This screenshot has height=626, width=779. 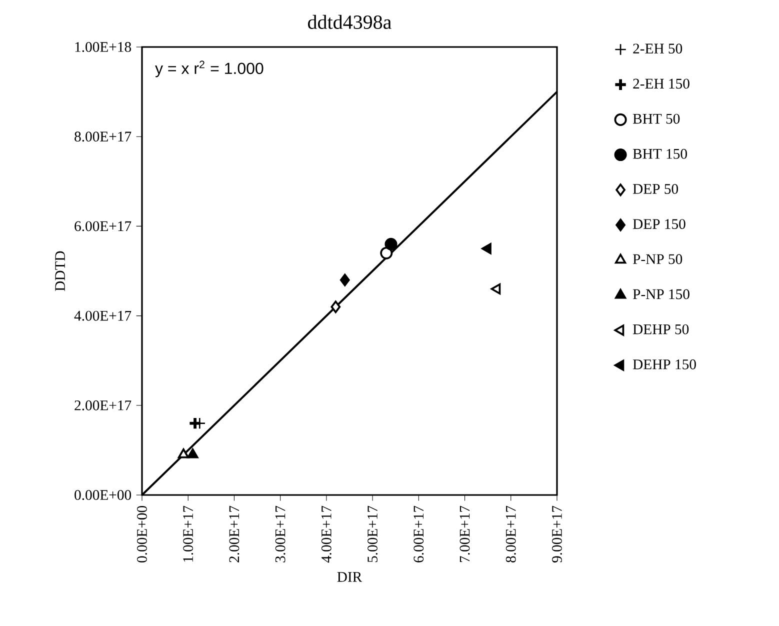 I want to click on legend-label: BHT 50, so click(x=656, y=119).